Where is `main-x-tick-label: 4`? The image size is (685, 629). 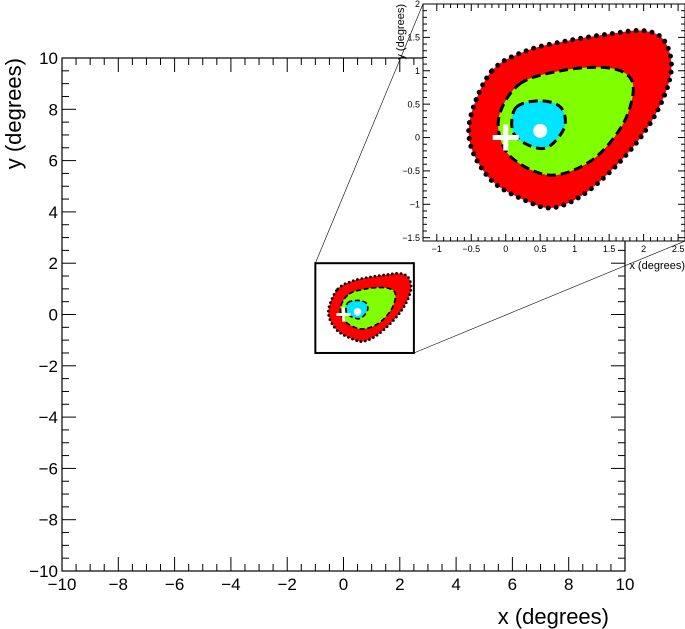
main-x-tick-label: 4 is located at coordinates (455, 584).